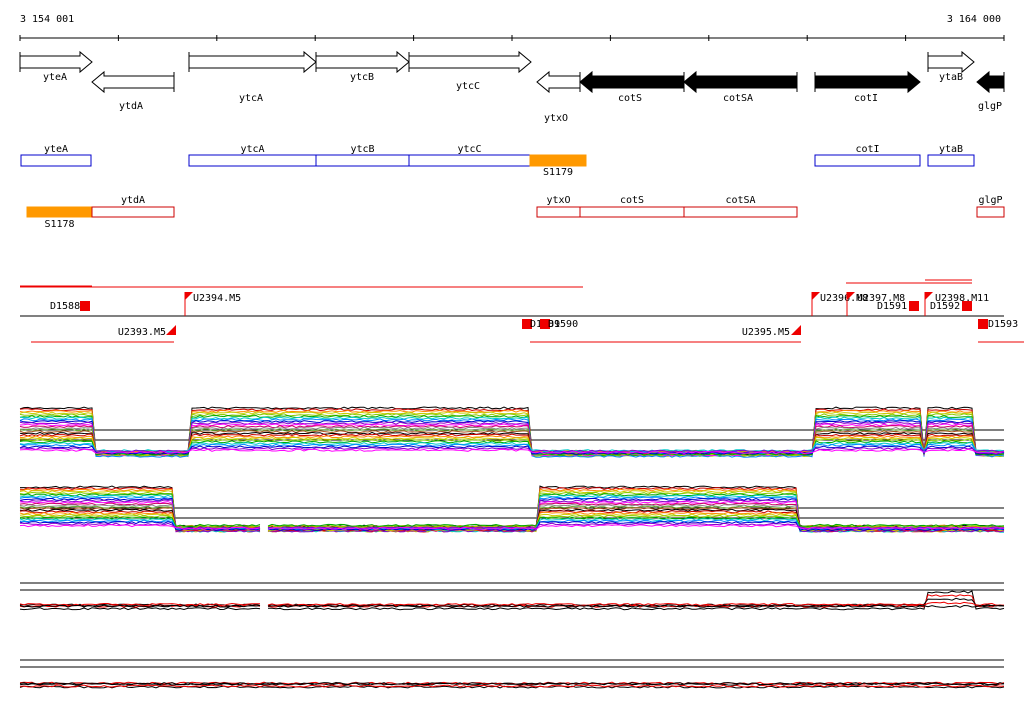 This screenshot has width=1024, height=714. What do you see at coordinates (1003, 324) in the screenshot?
I see `feature-label: D1593` at bounding box center [1003, 324].